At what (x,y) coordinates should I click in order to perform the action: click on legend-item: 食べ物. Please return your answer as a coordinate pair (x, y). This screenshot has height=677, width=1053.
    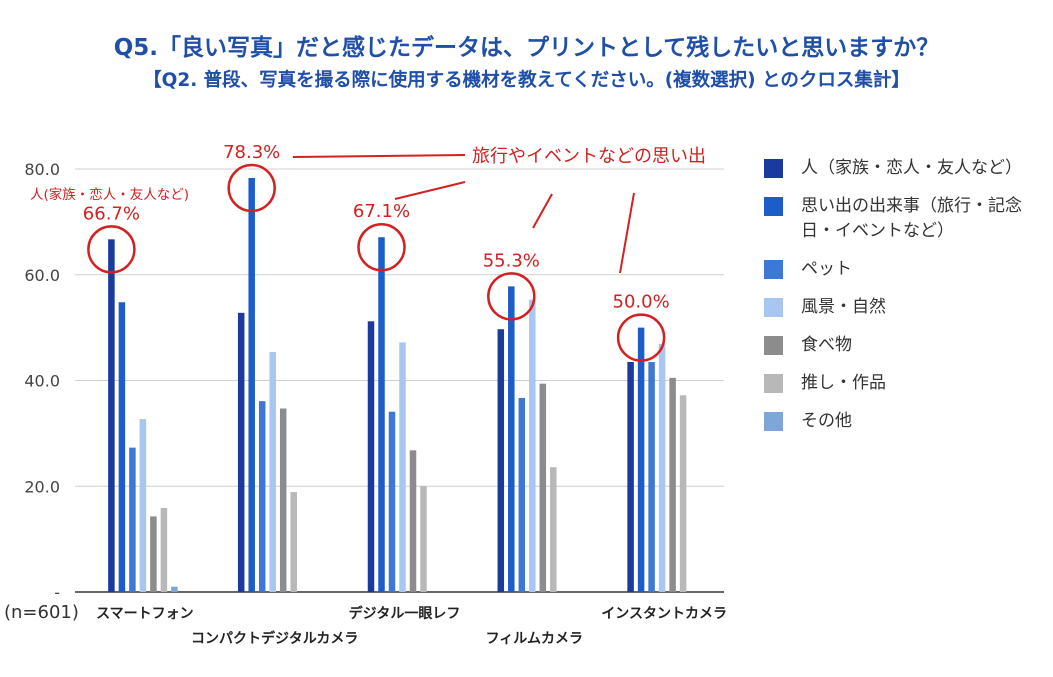
    Looking at the image, I should click on (904, 345).